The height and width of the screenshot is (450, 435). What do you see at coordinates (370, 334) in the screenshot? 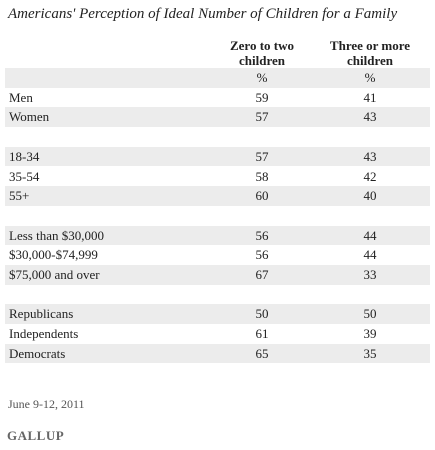
I see `cell-value: 39` at bounding box center [370, 334].